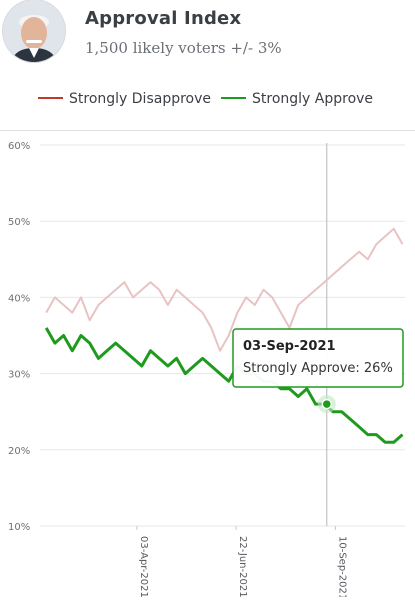  I want to click on legend-item-strongly-disapprove: Strongly Disapprove, so click(124, 99).